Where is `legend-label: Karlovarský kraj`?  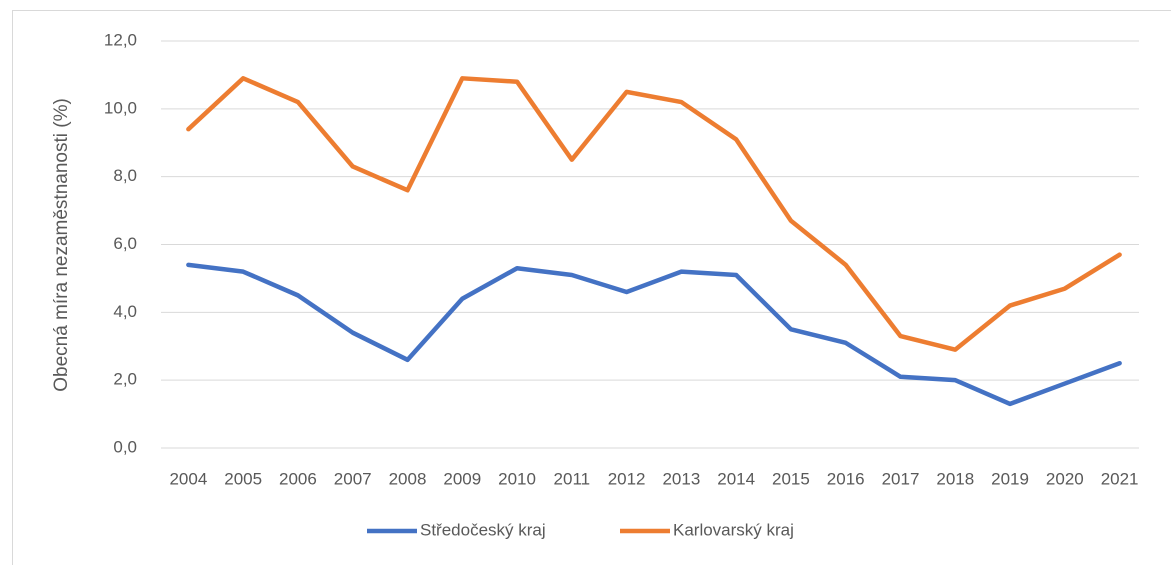 legend-label: Karlovarský kraj is located at coordinates (733, 529).